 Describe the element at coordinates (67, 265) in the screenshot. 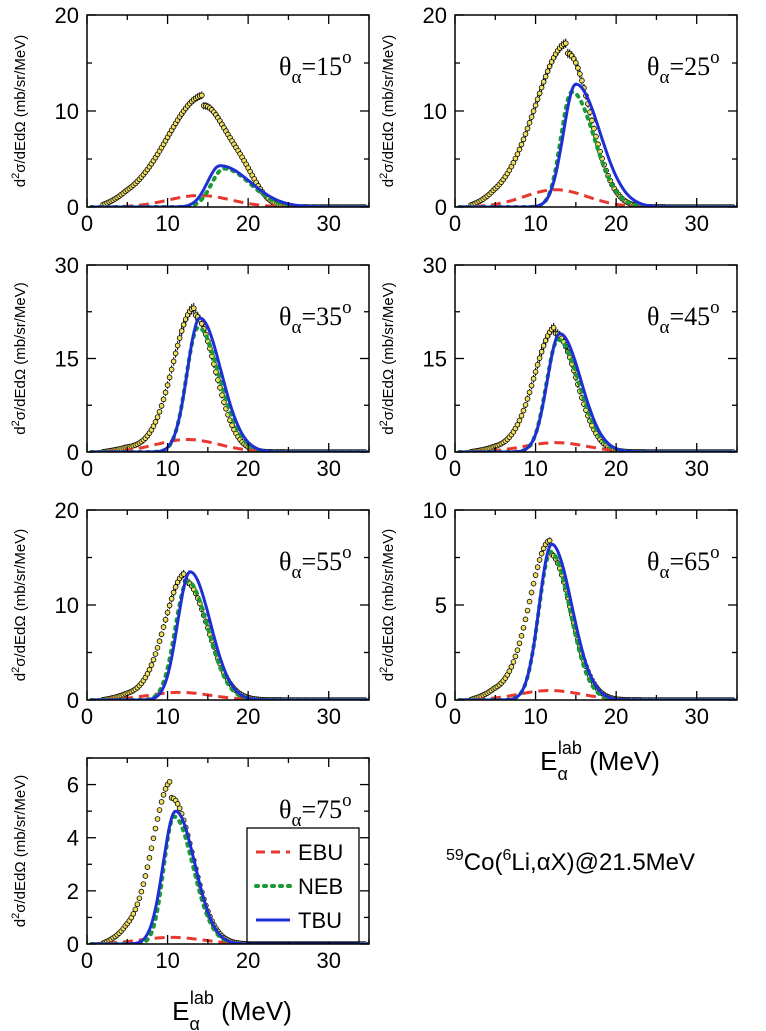

I see `y-tick-label: 30` at that location.